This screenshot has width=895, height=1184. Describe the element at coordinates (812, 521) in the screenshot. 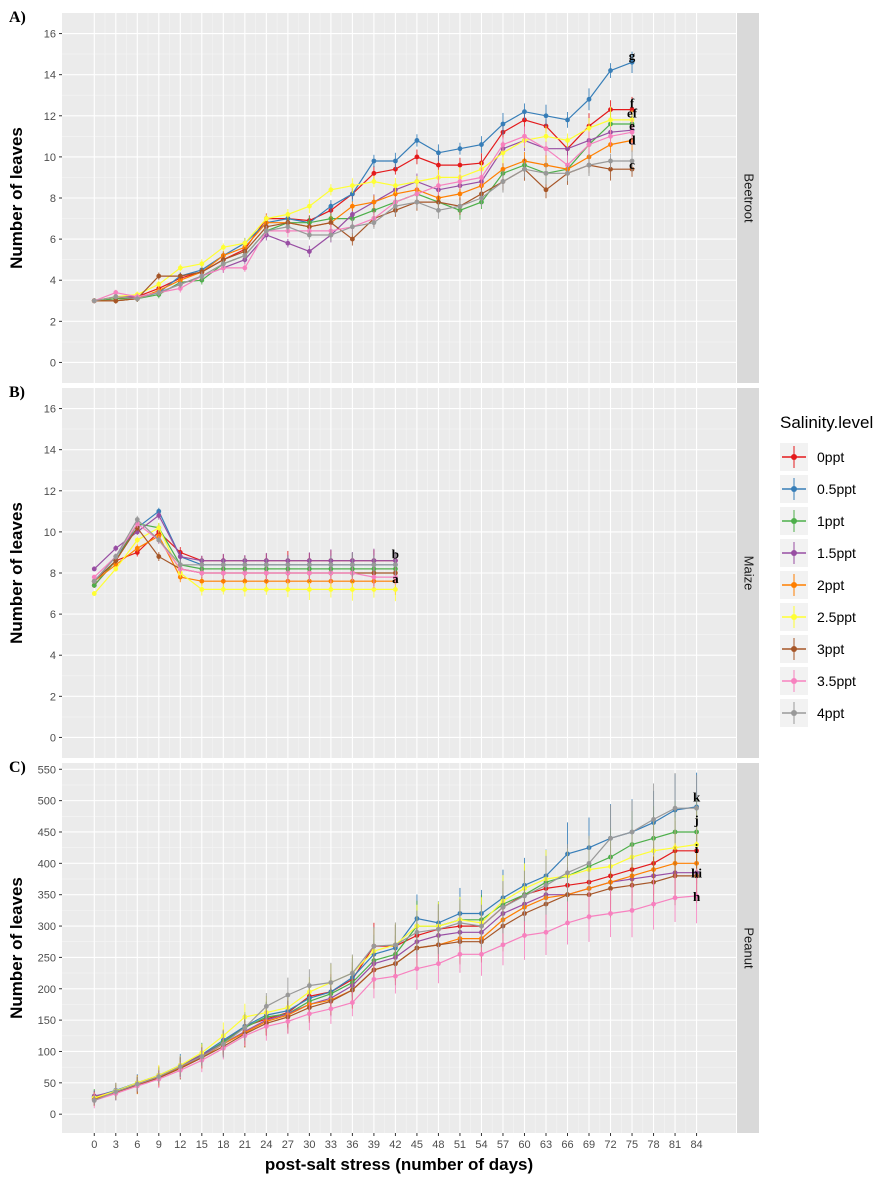

I see `legend-item-1ppt: 1ppt` at that location.